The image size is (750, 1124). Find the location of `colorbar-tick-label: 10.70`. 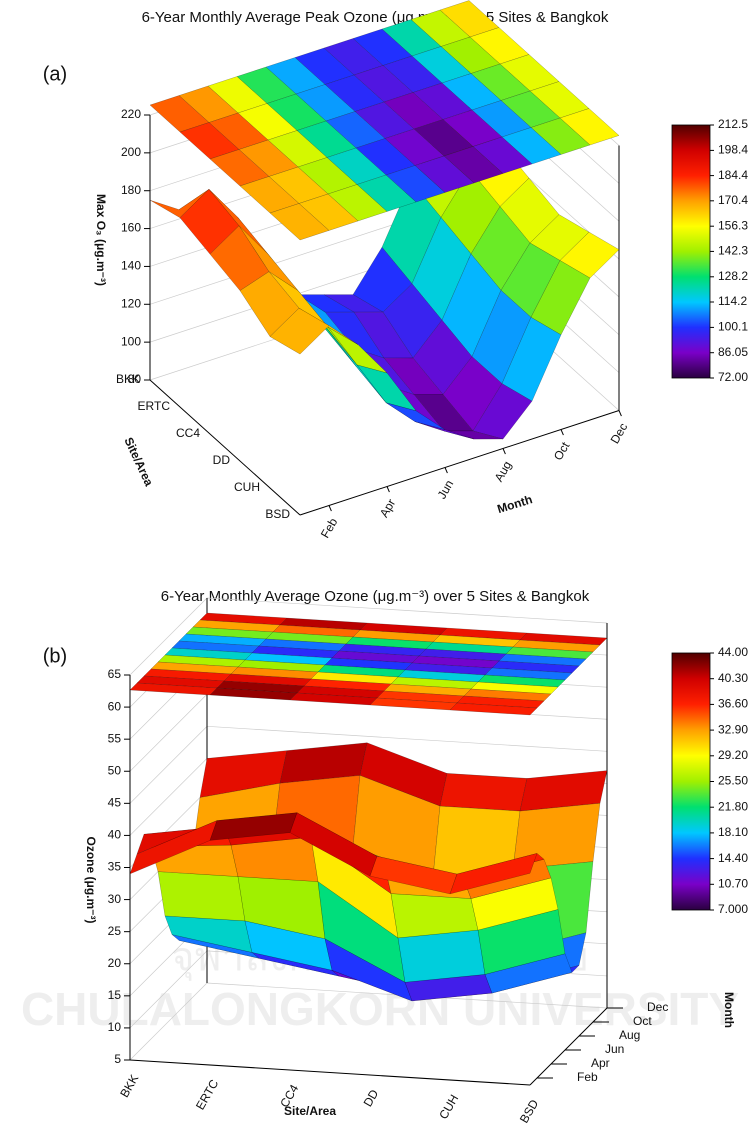

colorbar-tick-label: 10.70 is located at coordinates (733, 883).